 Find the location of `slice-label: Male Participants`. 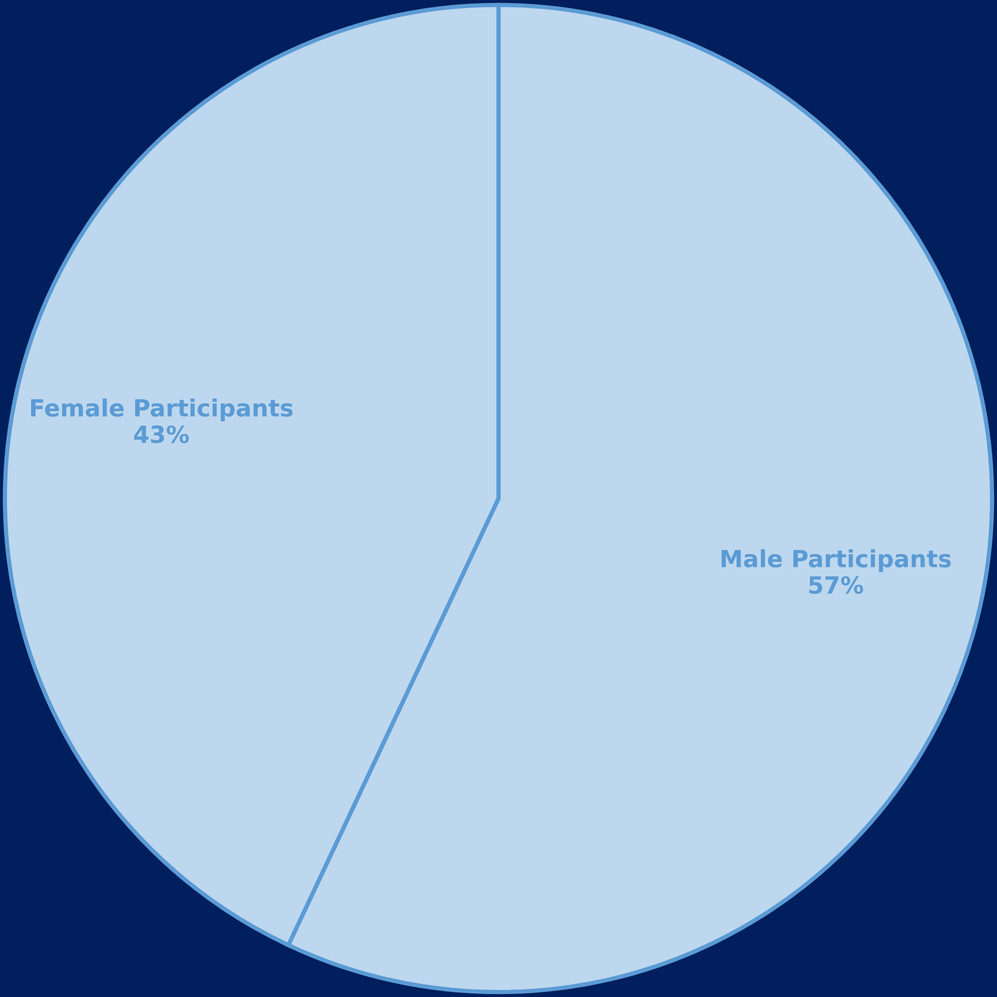

slice-label: Male Participants is located at coordinates (836, 560).